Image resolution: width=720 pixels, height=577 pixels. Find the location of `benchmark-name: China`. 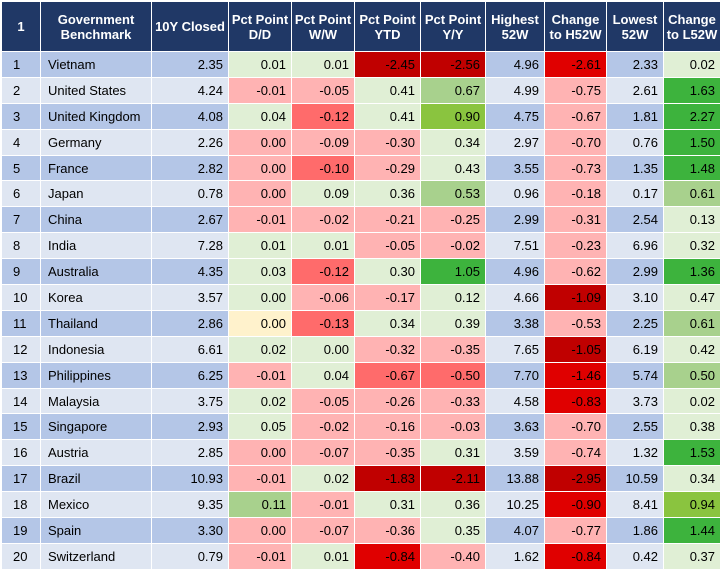

benchmark-name: China is located at coordinates (96, 220).